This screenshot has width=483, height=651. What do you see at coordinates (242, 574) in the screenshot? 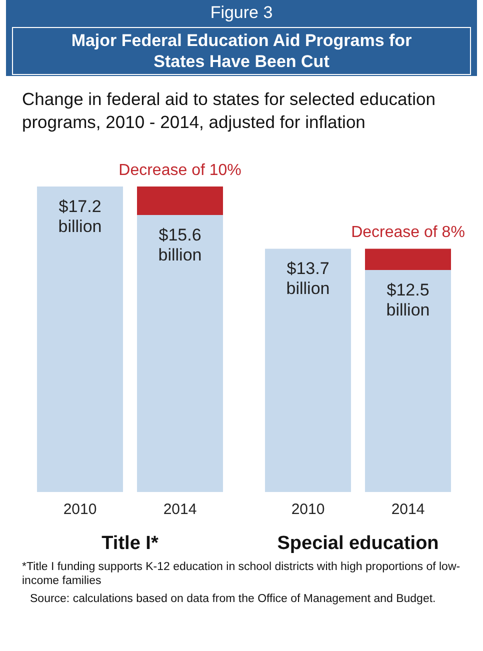
I see `text: *Title I funding supports K-12 education in school districts with high proportions of low-income families` at bounding box center [242, 574].